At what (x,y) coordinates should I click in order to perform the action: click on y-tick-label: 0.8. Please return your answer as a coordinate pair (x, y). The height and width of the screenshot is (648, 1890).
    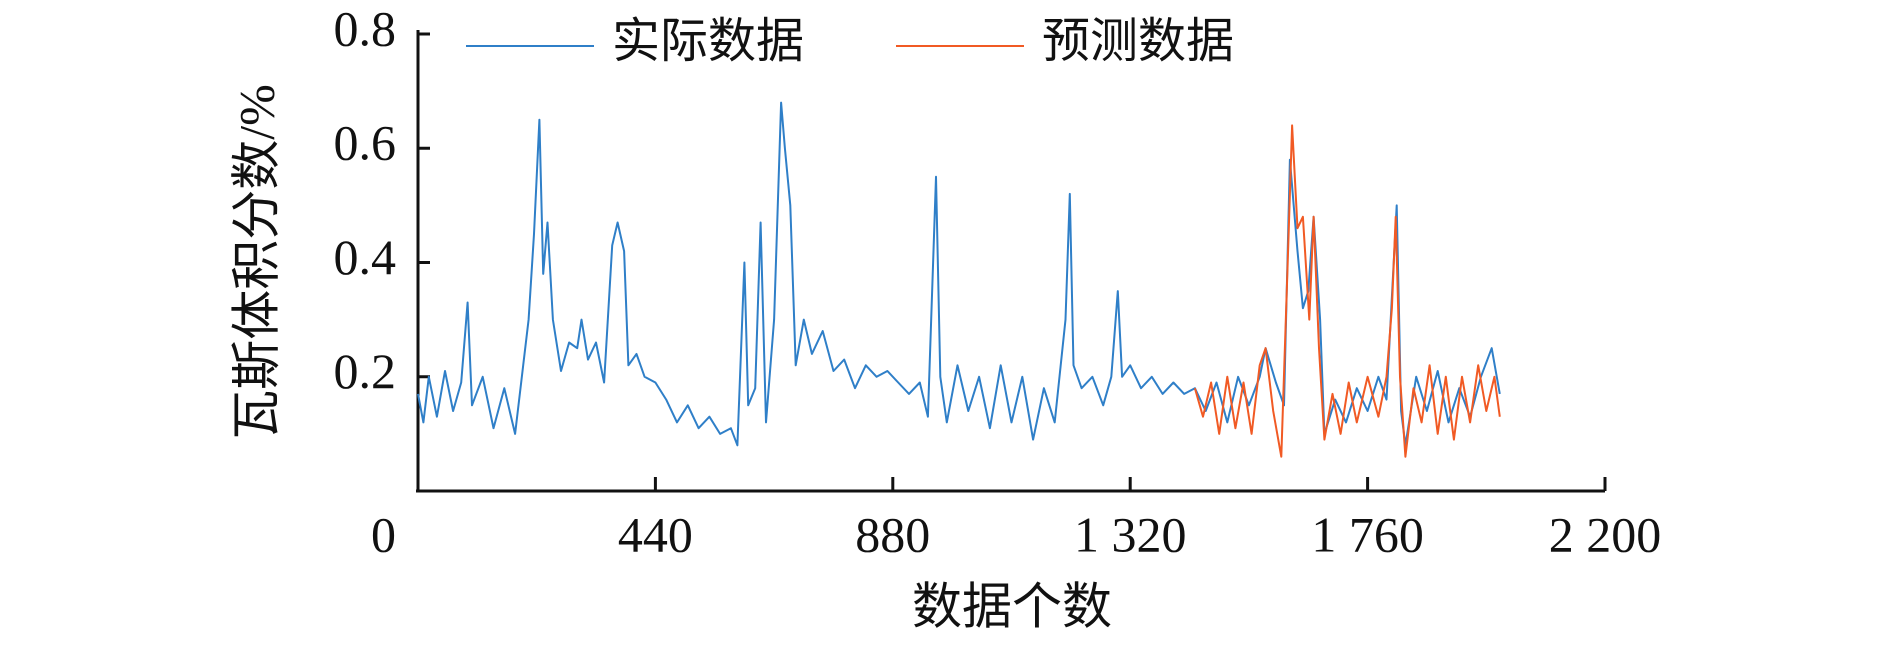
    Looking at the image, I should click on (365, 28).